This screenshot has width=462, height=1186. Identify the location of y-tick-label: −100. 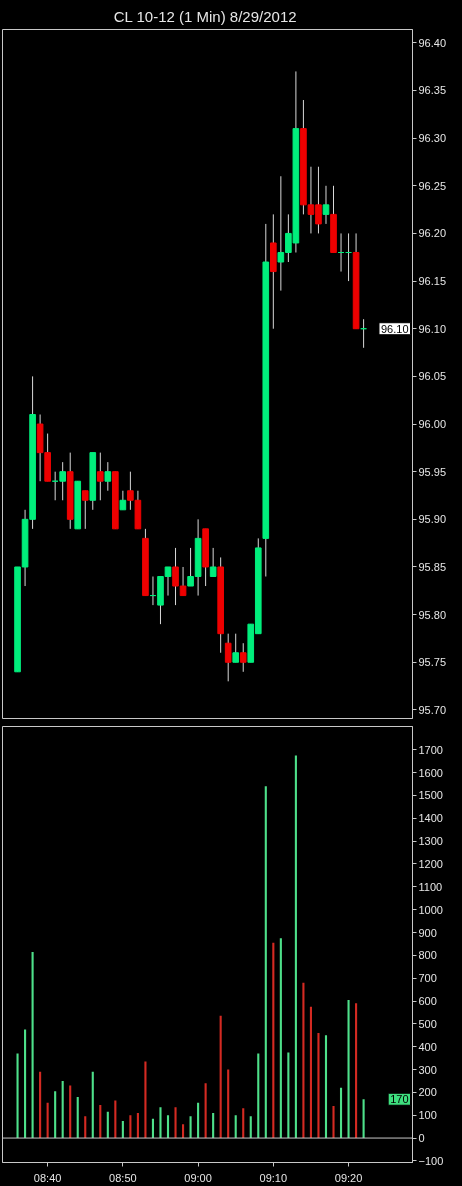
(431, 1160).